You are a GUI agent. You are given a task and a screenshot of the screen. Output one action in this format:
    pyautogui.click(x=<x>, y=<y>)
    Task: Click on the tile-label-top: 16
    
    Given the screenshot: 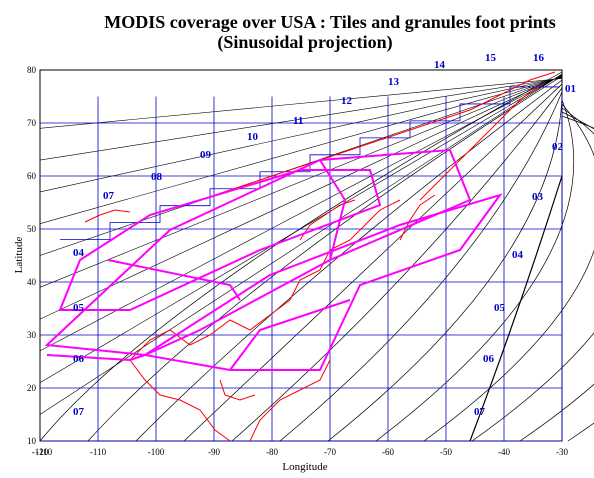 What is the action you would take?
    pyautogui.click(x=539, y=58)
    